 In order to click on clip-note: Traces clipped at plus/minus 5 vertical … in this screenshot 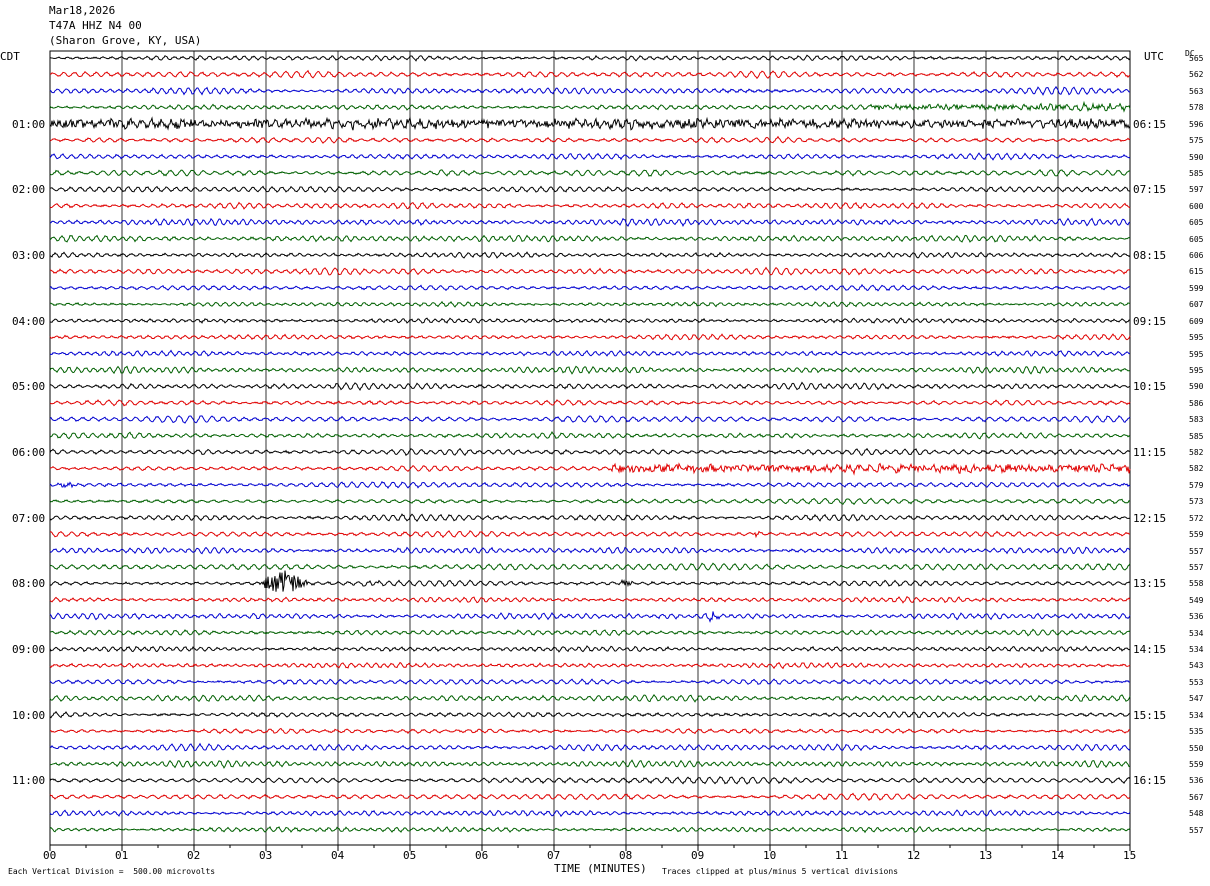, I will do `click(780, 871)`.